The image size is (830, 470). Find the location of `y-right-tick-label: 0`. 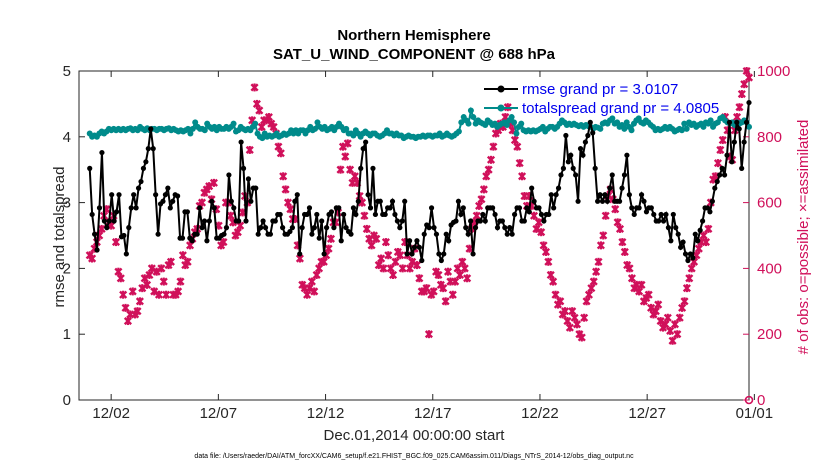

y-right-tick-label: 0 is located at coordinates (761, 400).